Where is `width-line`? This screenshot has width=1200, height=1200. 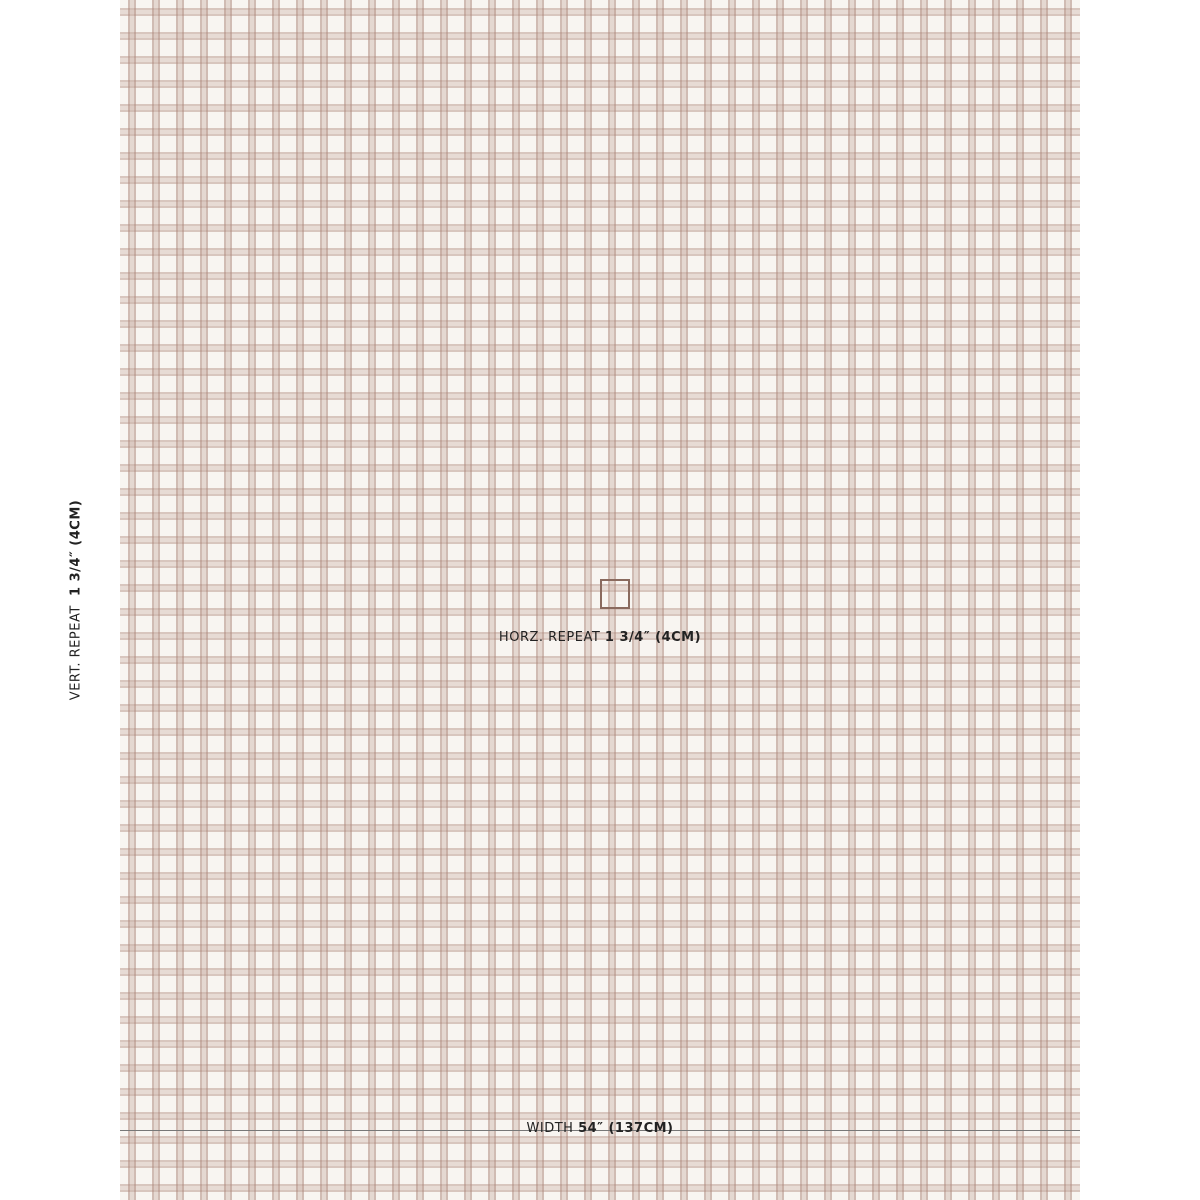
width-line is located at coordinates (600, 1130).